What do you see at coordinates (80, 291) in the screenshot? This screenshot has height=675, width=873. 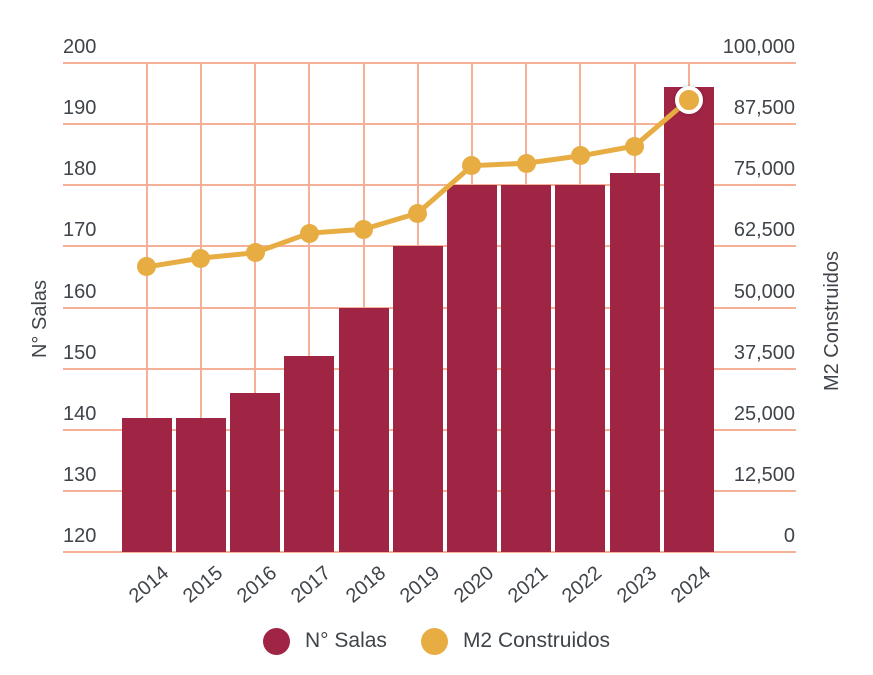 I see `y-axis-tick-left: 160` at bounding box center [80, 291].